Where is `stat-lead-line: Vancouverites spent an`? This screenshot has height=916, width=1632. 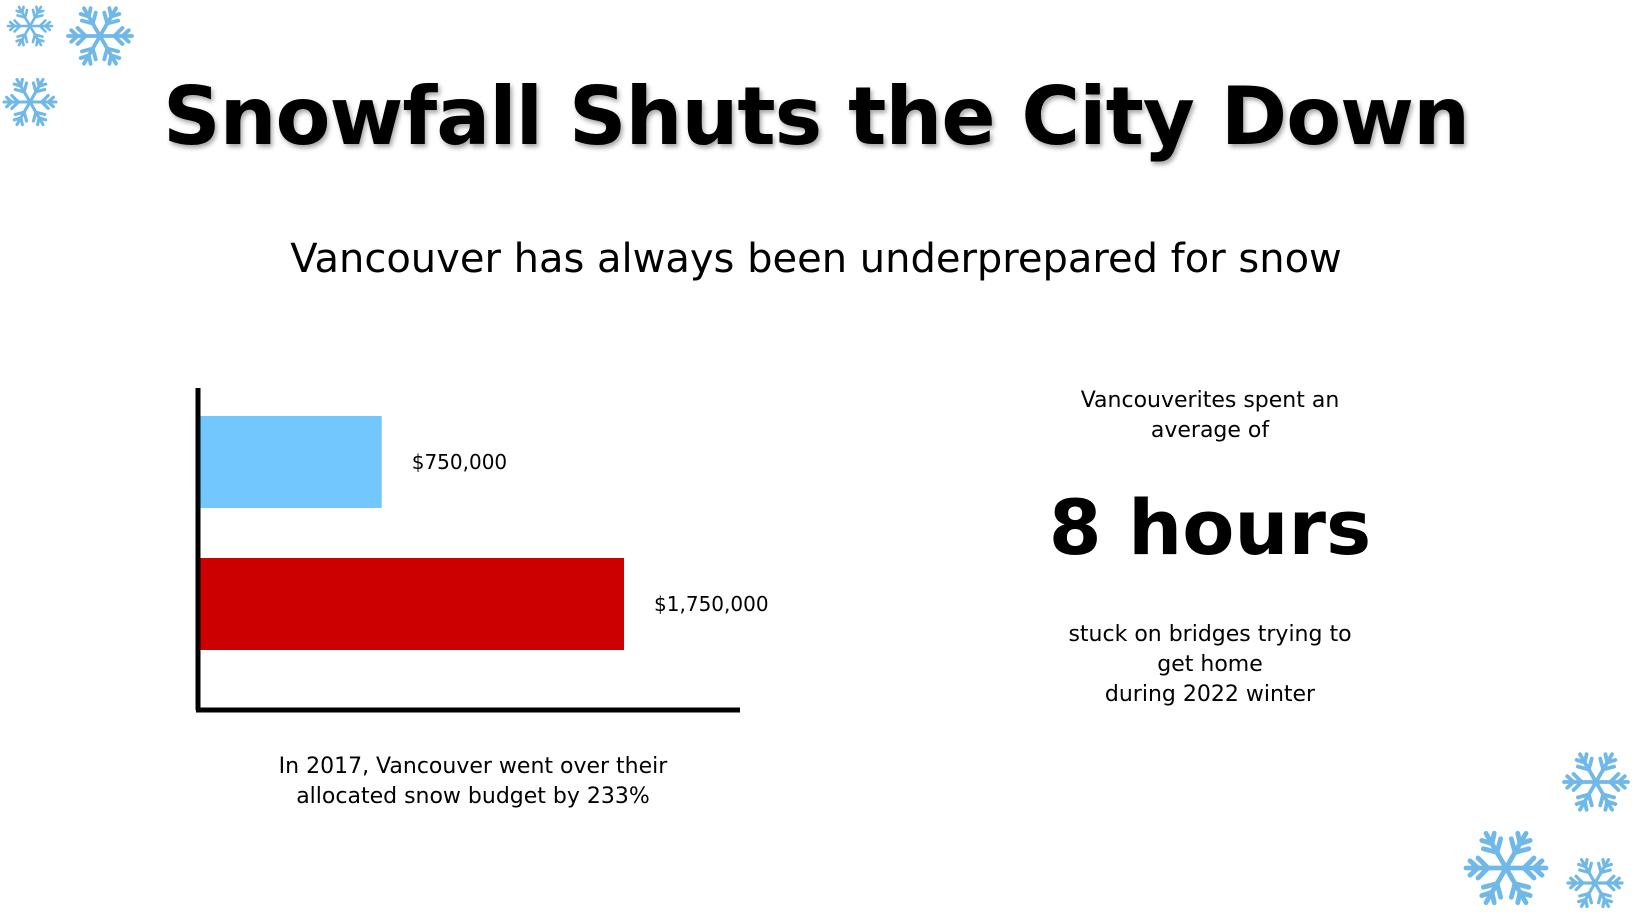
stat-lead-line: Vancouverites spent an is located at coordinates (1210, 400).